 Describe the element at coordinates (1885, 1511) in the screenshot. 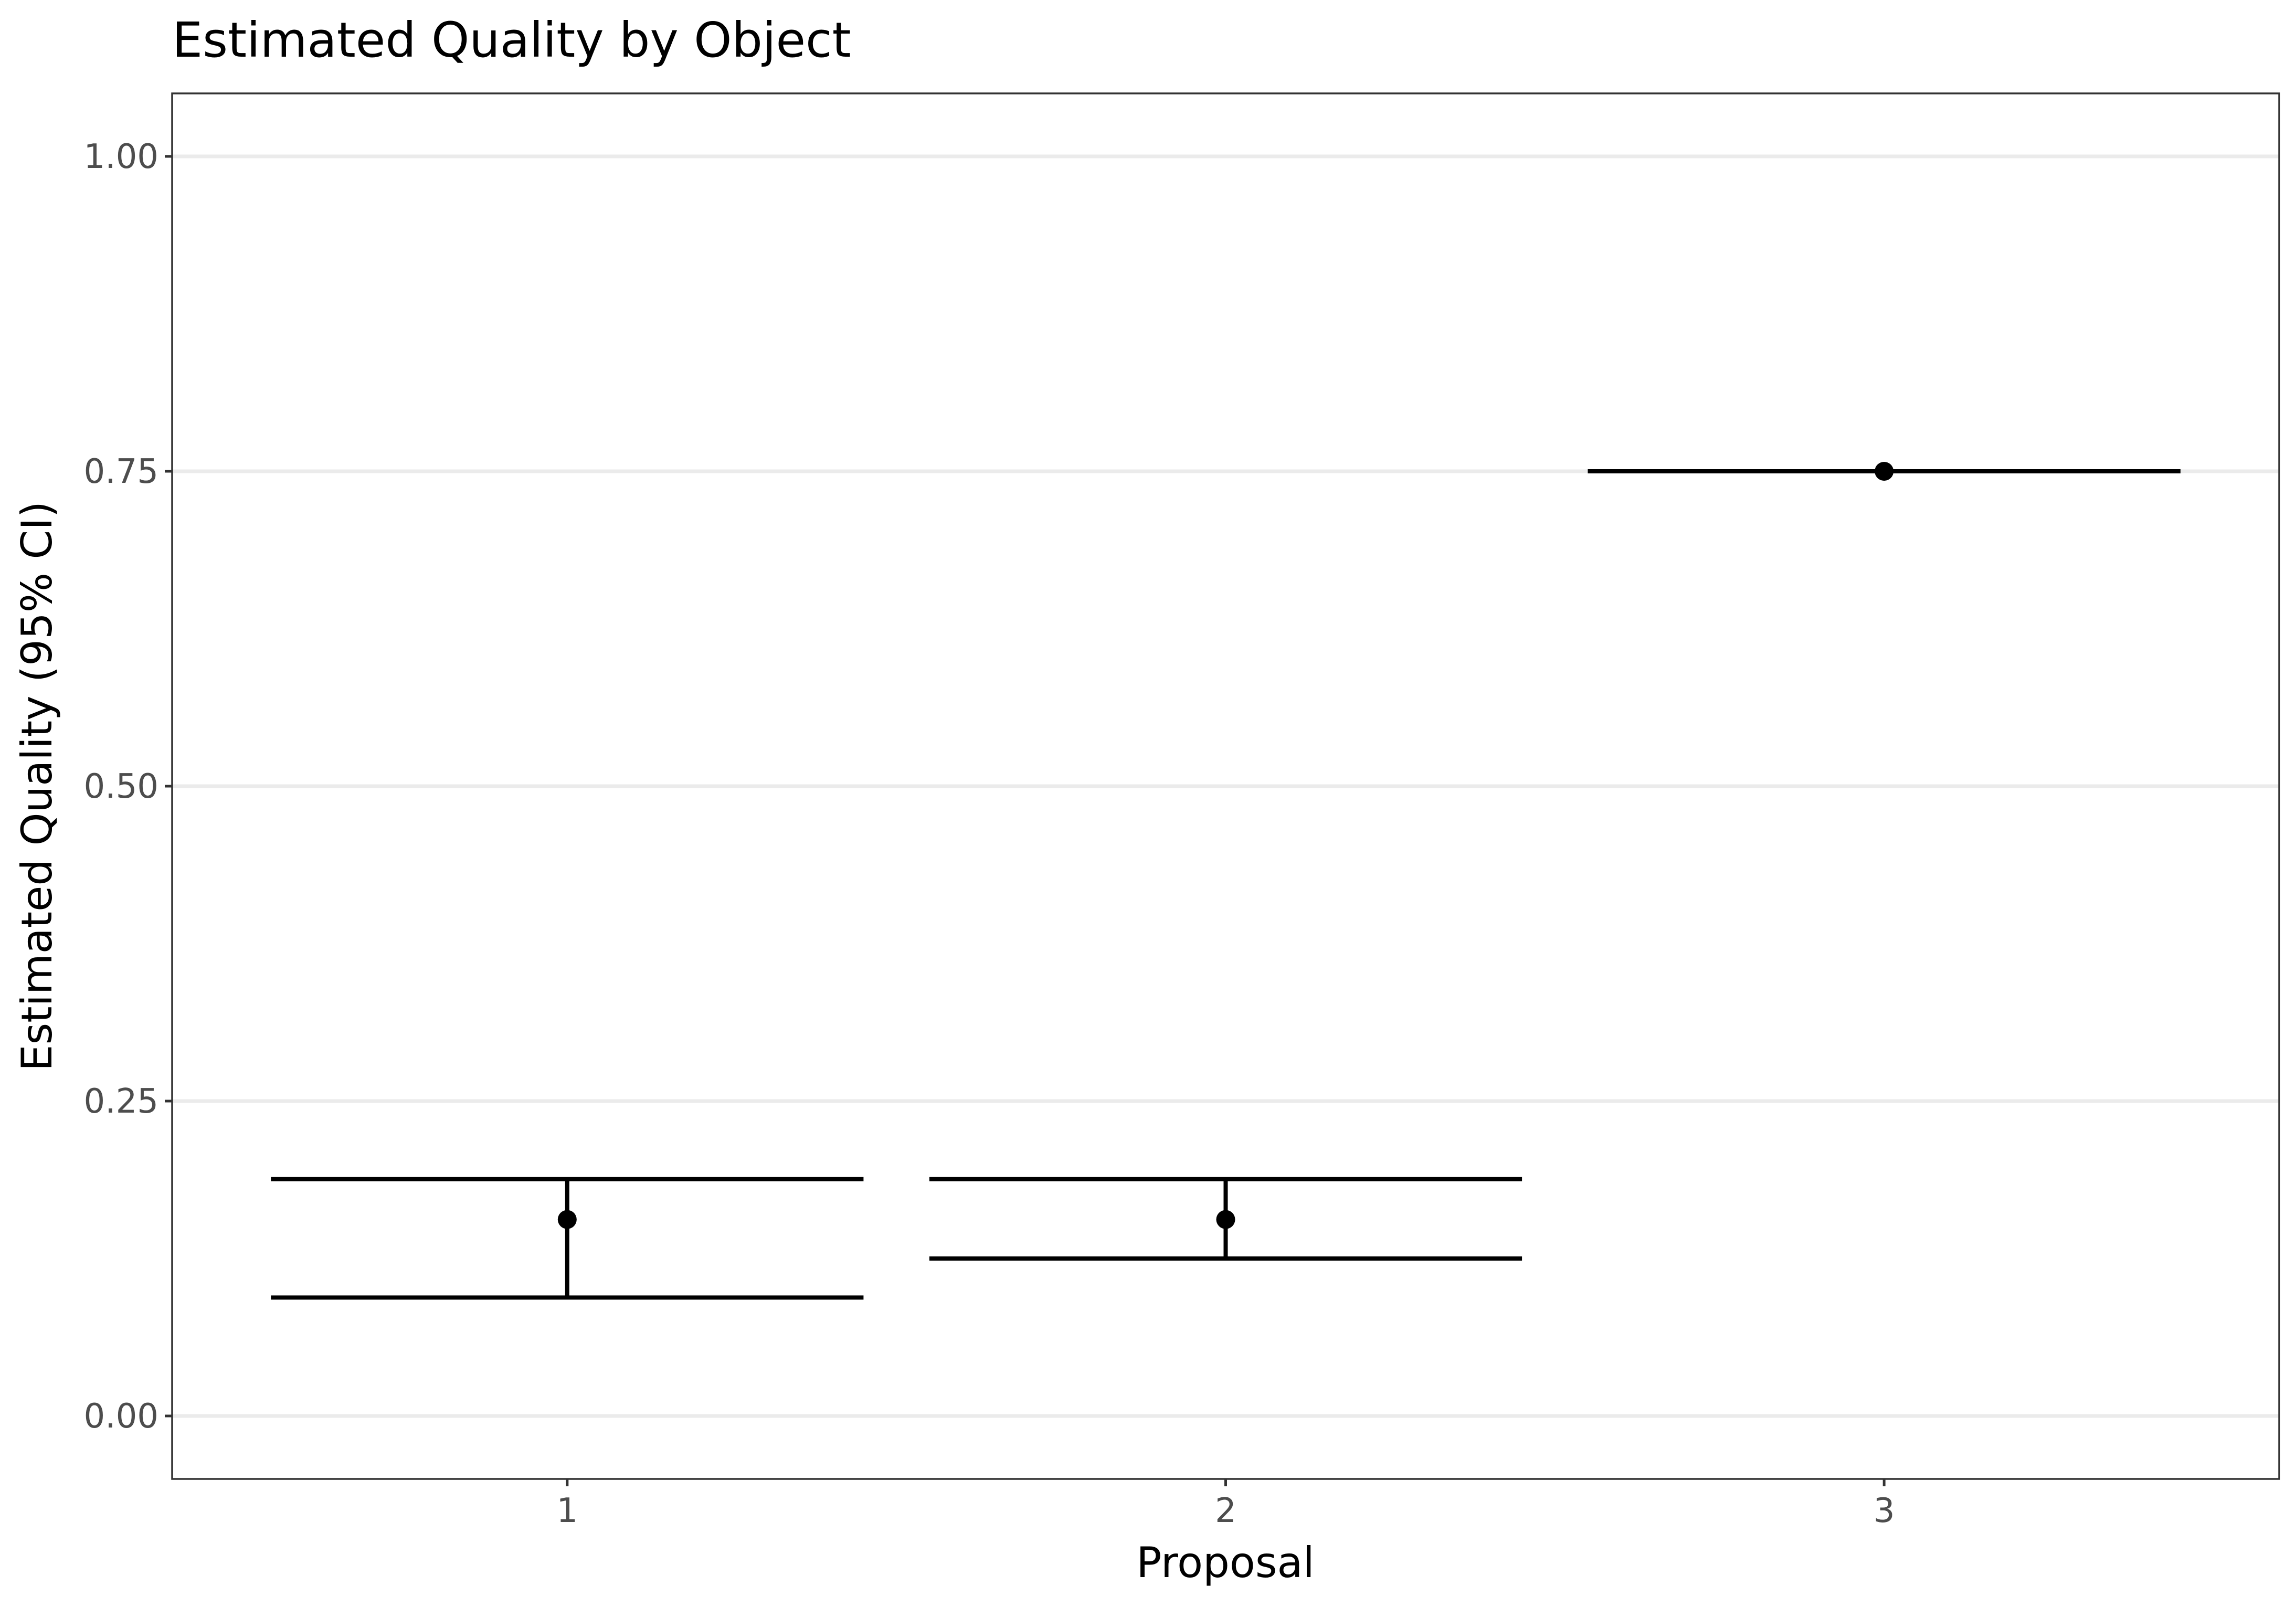

I see `x-tick-label: 3` at that location.